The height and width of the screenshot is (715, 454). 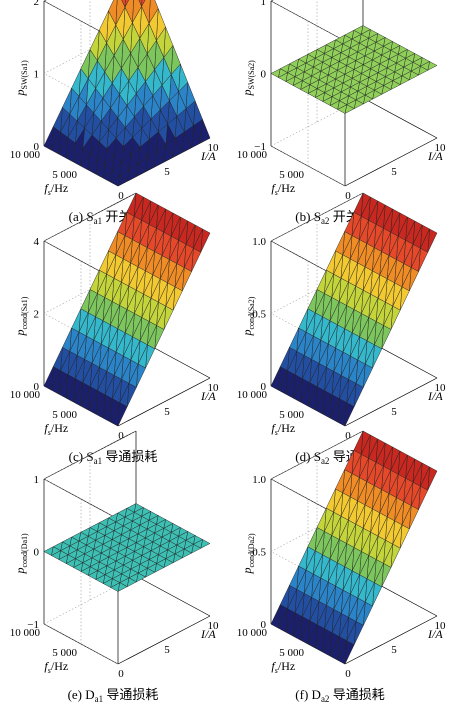 What do you see at coordinates (33, 625) in the screenshot?
I see `z-tick-label: −1` at bounding box center [33, 625].